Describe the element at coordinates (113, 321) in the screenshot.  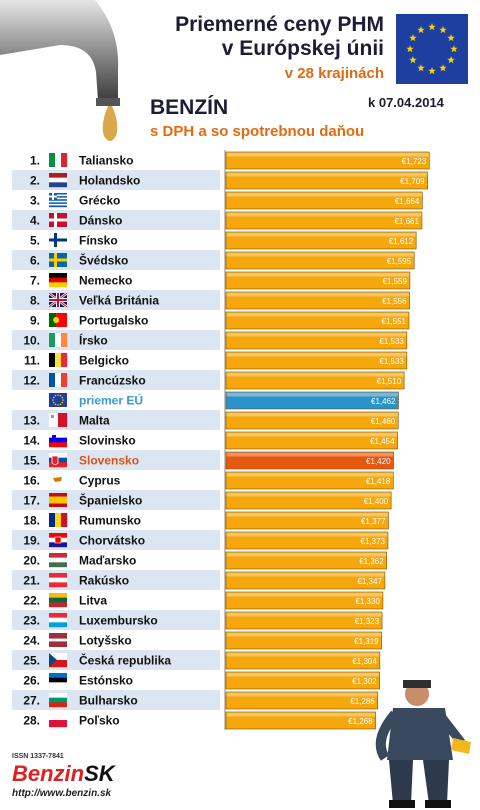
I see `country-label: Portugalsko` at that location.